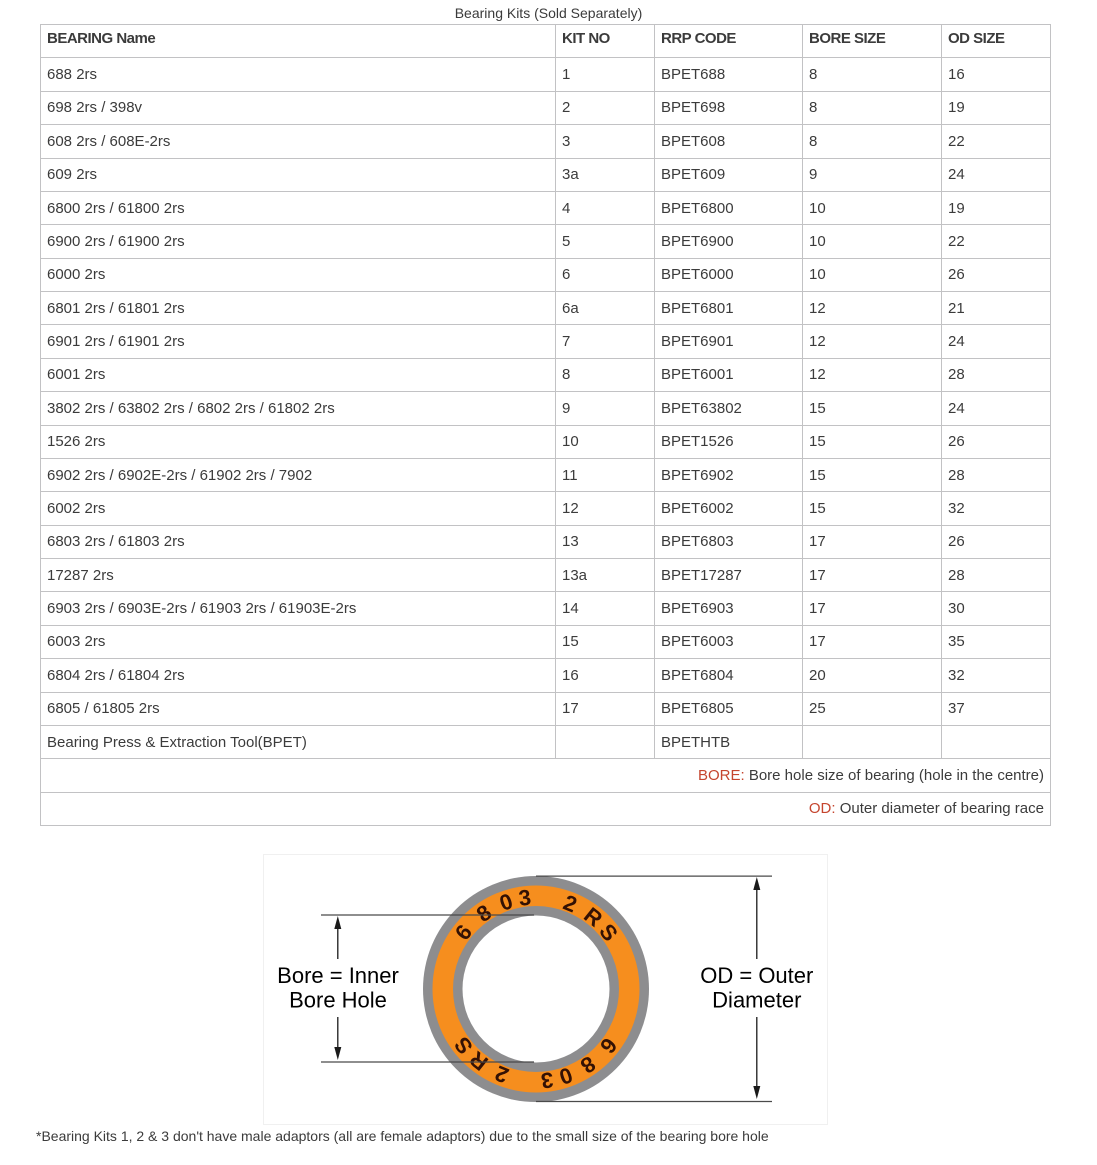 This screenshot has height=1165, width=1097. I want to click on svg-text: Bore Hole, so click(338, 1000).